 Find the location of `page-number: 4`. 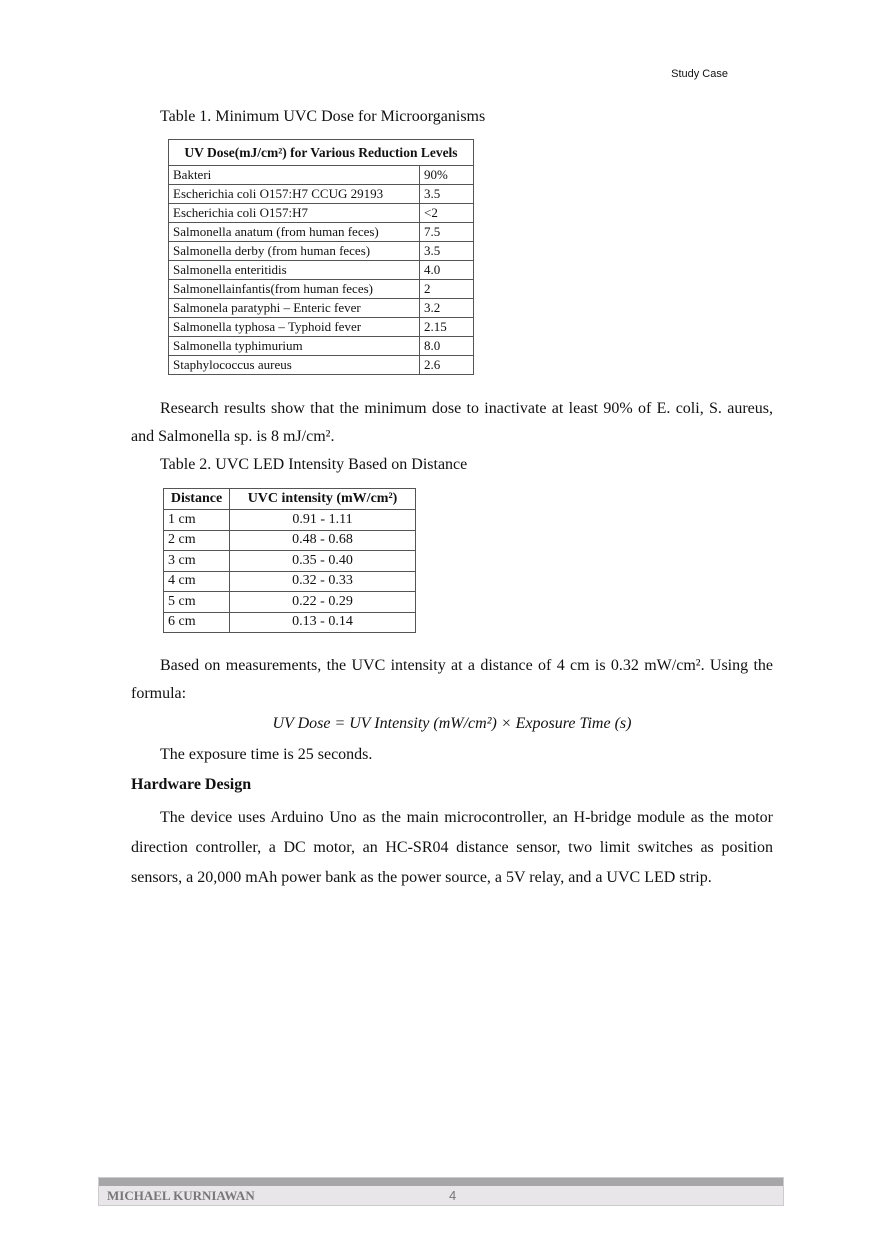

page-number: 4 is located at coordinates (453, 1195).